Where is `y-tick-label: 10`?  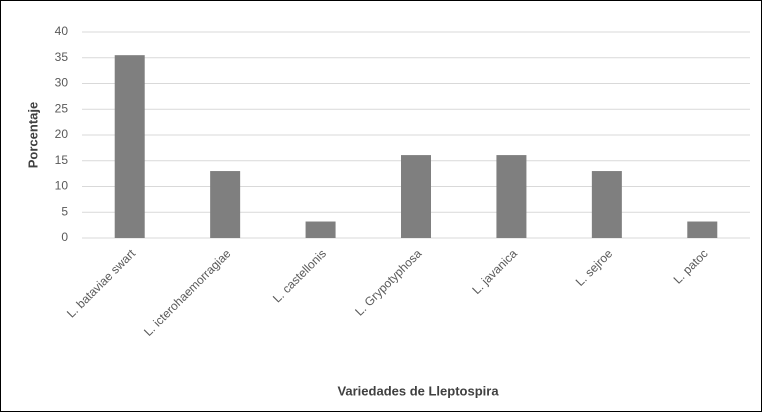
y-tick-label: 10 is located at coordinates (62, 186).